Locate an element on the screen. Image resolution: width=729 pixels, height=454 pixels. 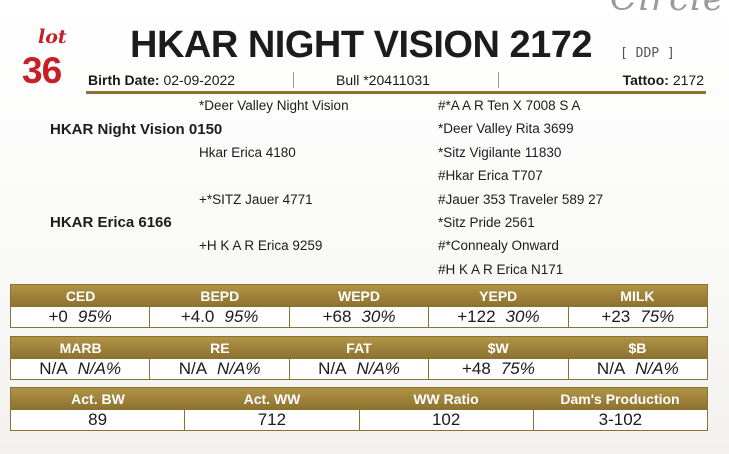
tattoo-label: Tattoo: is located at coordinates (645, 80).